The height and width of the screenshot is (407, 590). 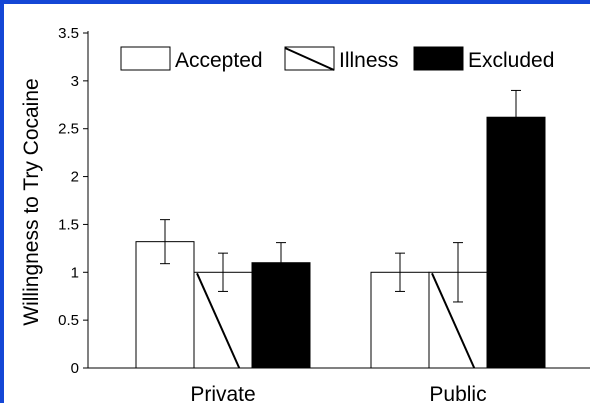 I want to click on legend-label-accepted: Accepted, so click(x=219, y=60).